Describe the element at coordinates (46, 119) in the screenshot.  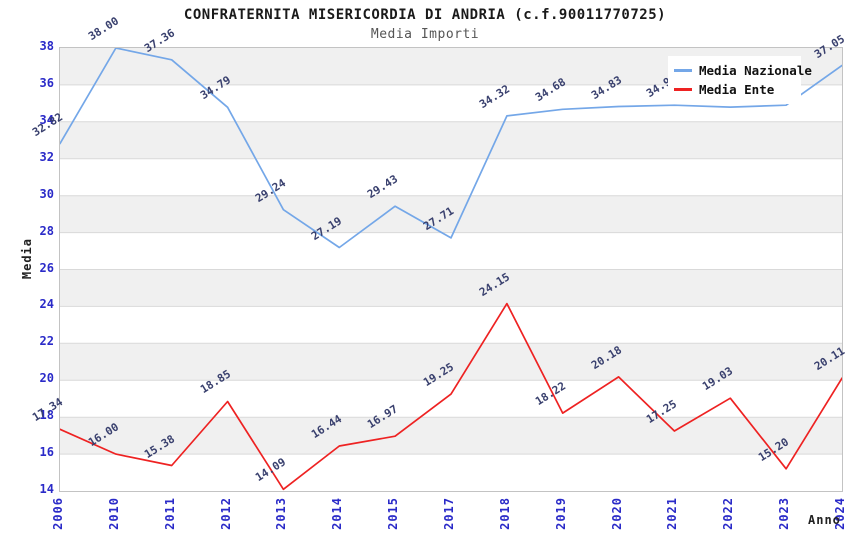
I see `y-tick-label: 34` at that location.